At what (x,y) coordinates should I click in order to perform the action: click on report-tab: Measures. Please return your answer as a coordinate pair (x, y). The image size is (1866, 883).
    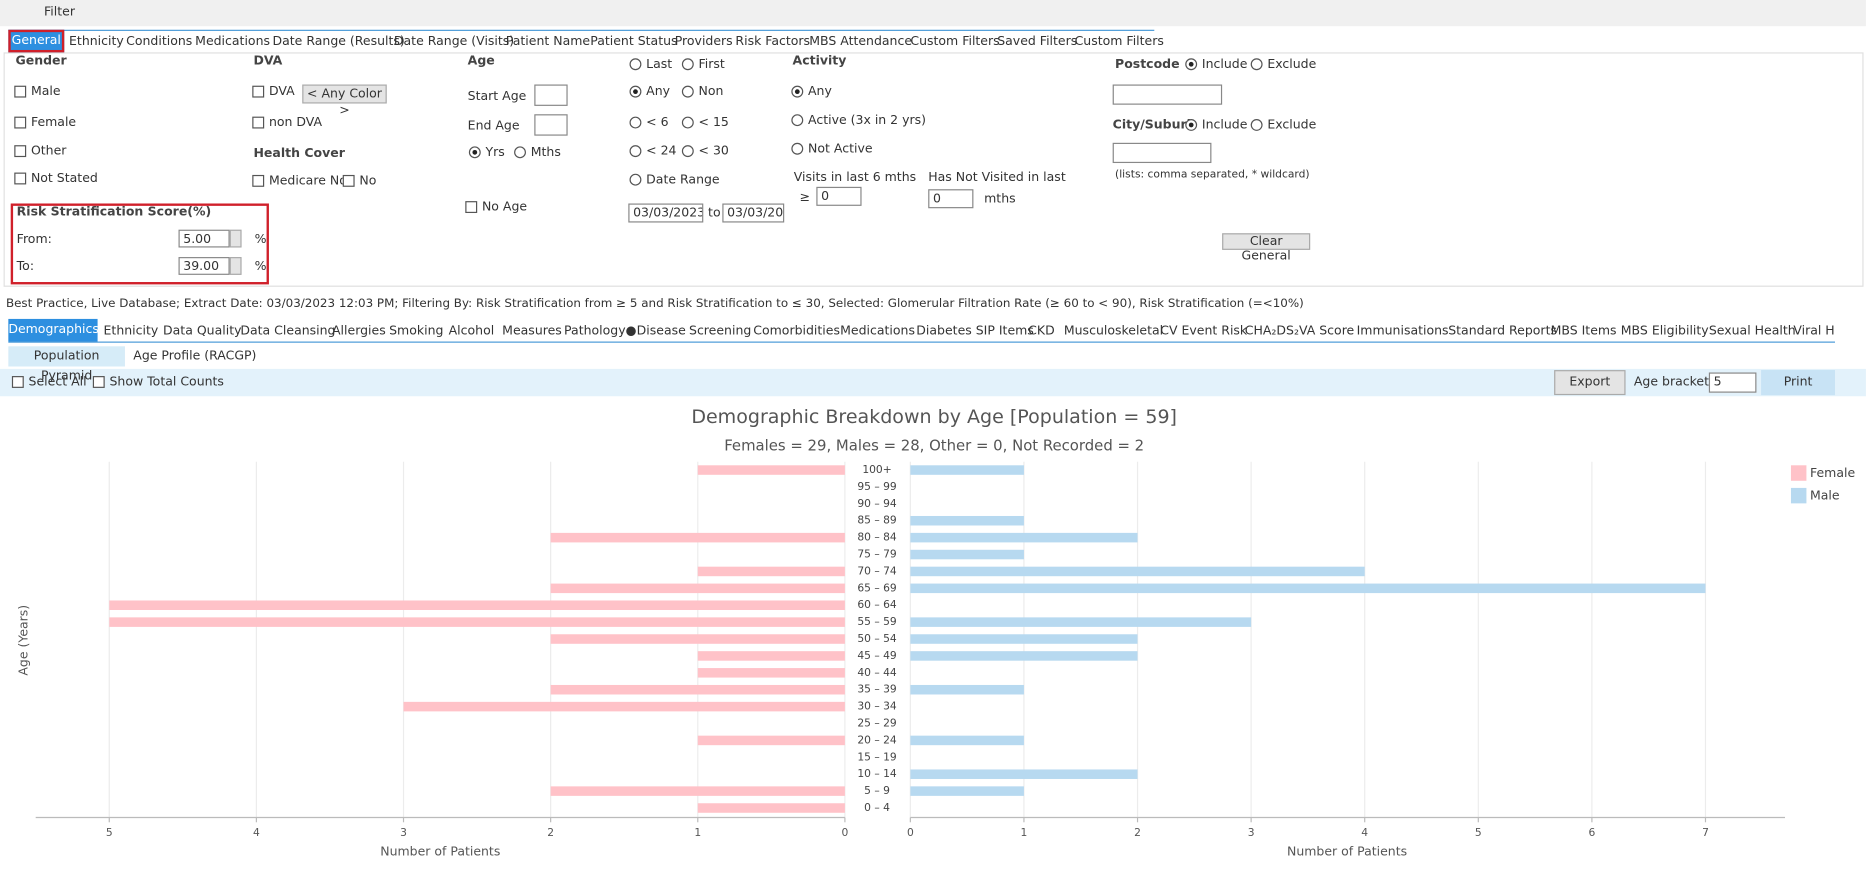
    Looking at the image, I should click on (532, 330).